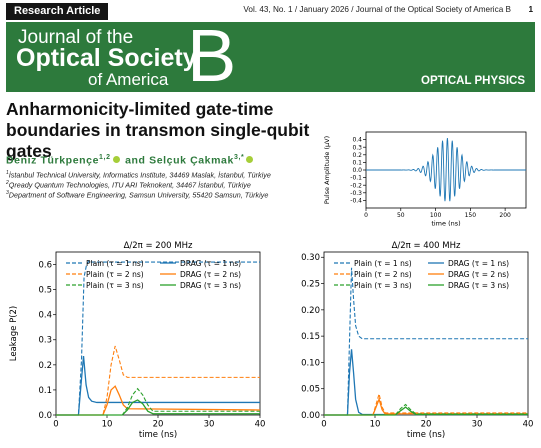  Describe the element at coordinates (310, 363) in the screenshot. I see `y-tick-label: 0.10` at that location.